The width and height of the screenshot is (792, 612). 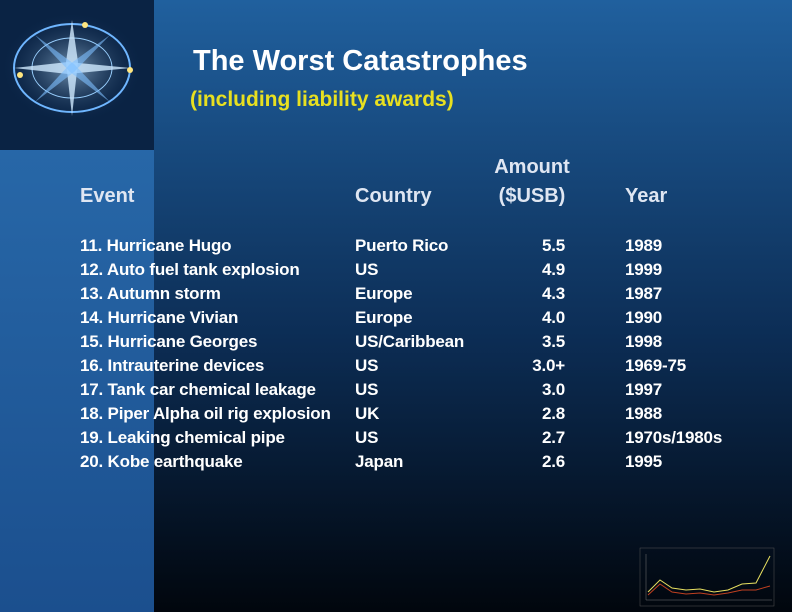 What do you see at coordinates (322, 99) in the screenshot?
I see `slide-subtitle: (including liability awards)` at bounding box center [322, 99].